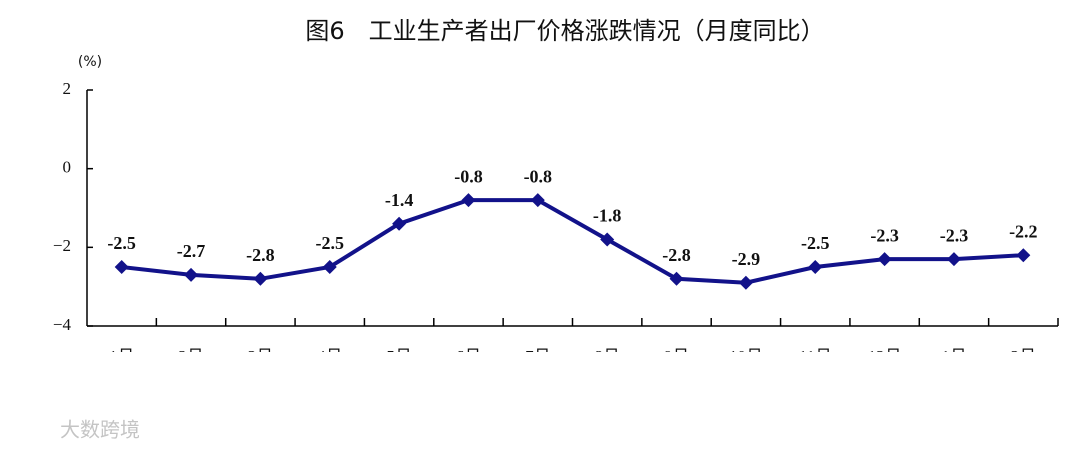 The image size is (1080, 451). Describe the element at coordinates (399, 356) in the screenshot. I see `x-tick-label: 5月` at that location.